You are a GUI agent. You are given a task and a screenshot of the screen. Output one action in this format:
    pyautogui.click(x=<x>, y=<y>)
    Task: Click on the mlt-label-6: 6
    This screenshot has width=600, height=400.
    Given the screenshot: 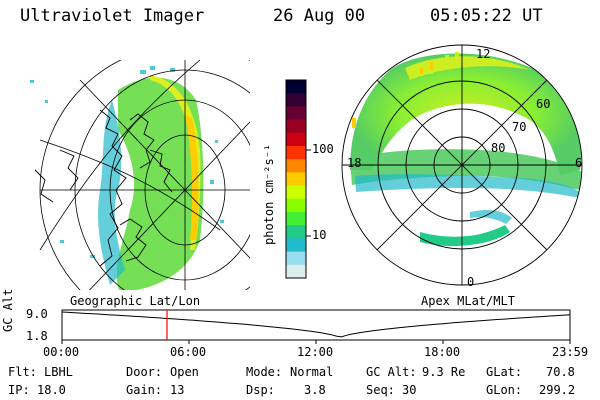 What is the action you would take?
    pyautogui.click(x=579, y=163)
    